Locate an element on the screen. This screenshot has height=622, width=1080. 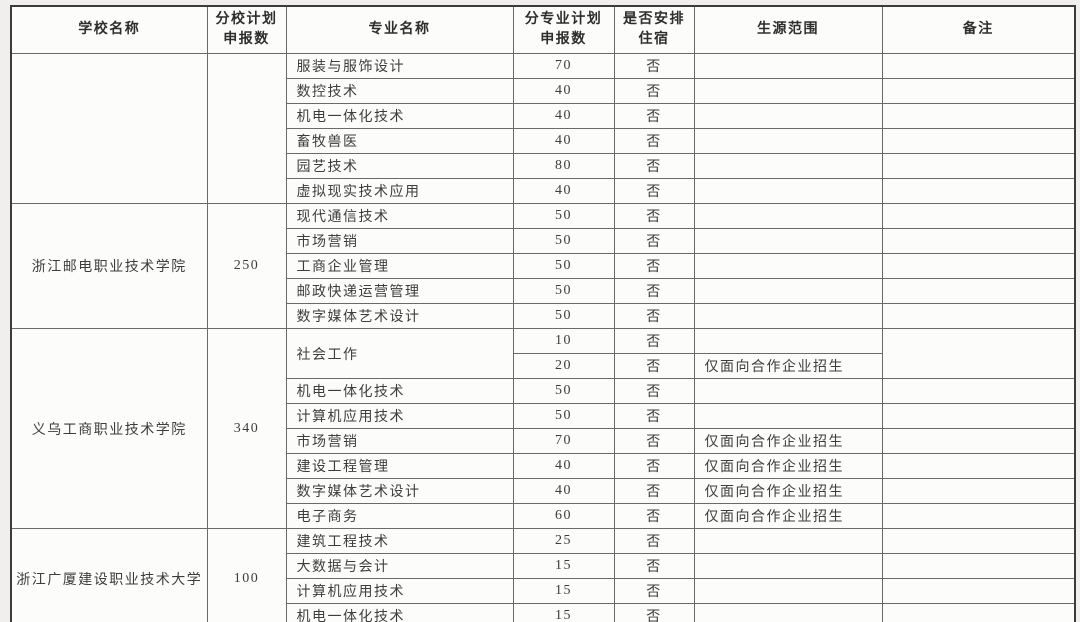
table-row: 大数据与会计 15 否 is located at coordinates (543, 566).